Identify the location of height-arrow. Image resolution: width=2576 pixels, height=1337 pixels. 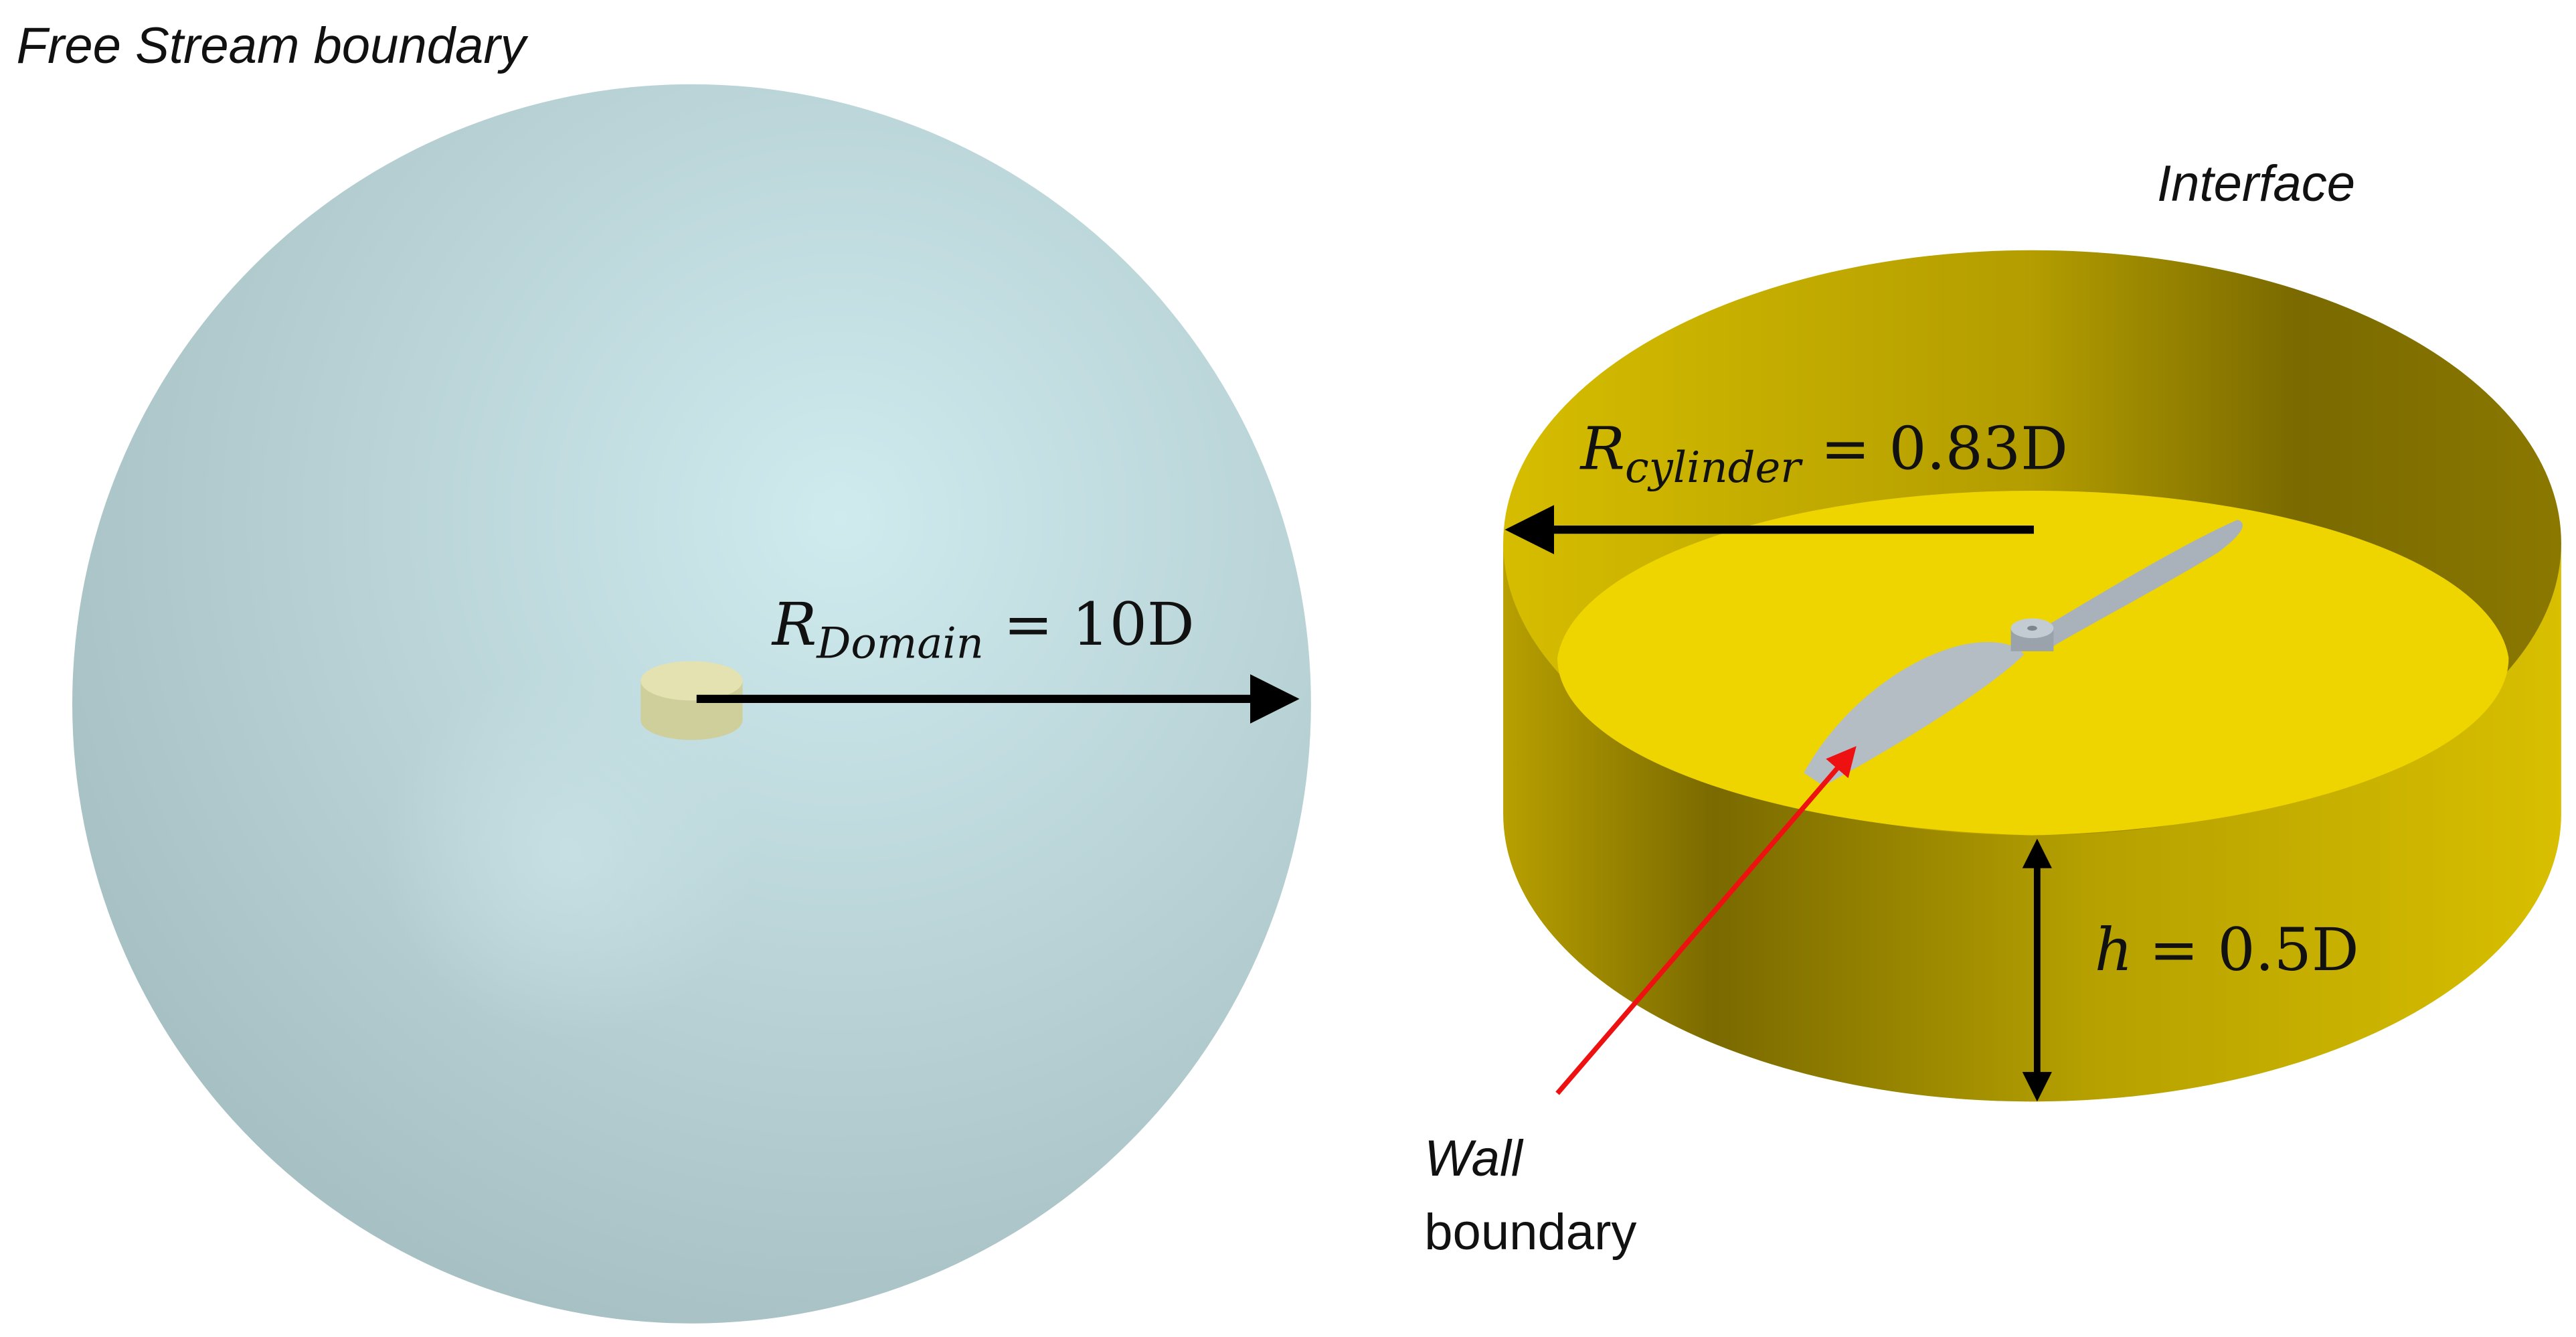
(2037, 970).